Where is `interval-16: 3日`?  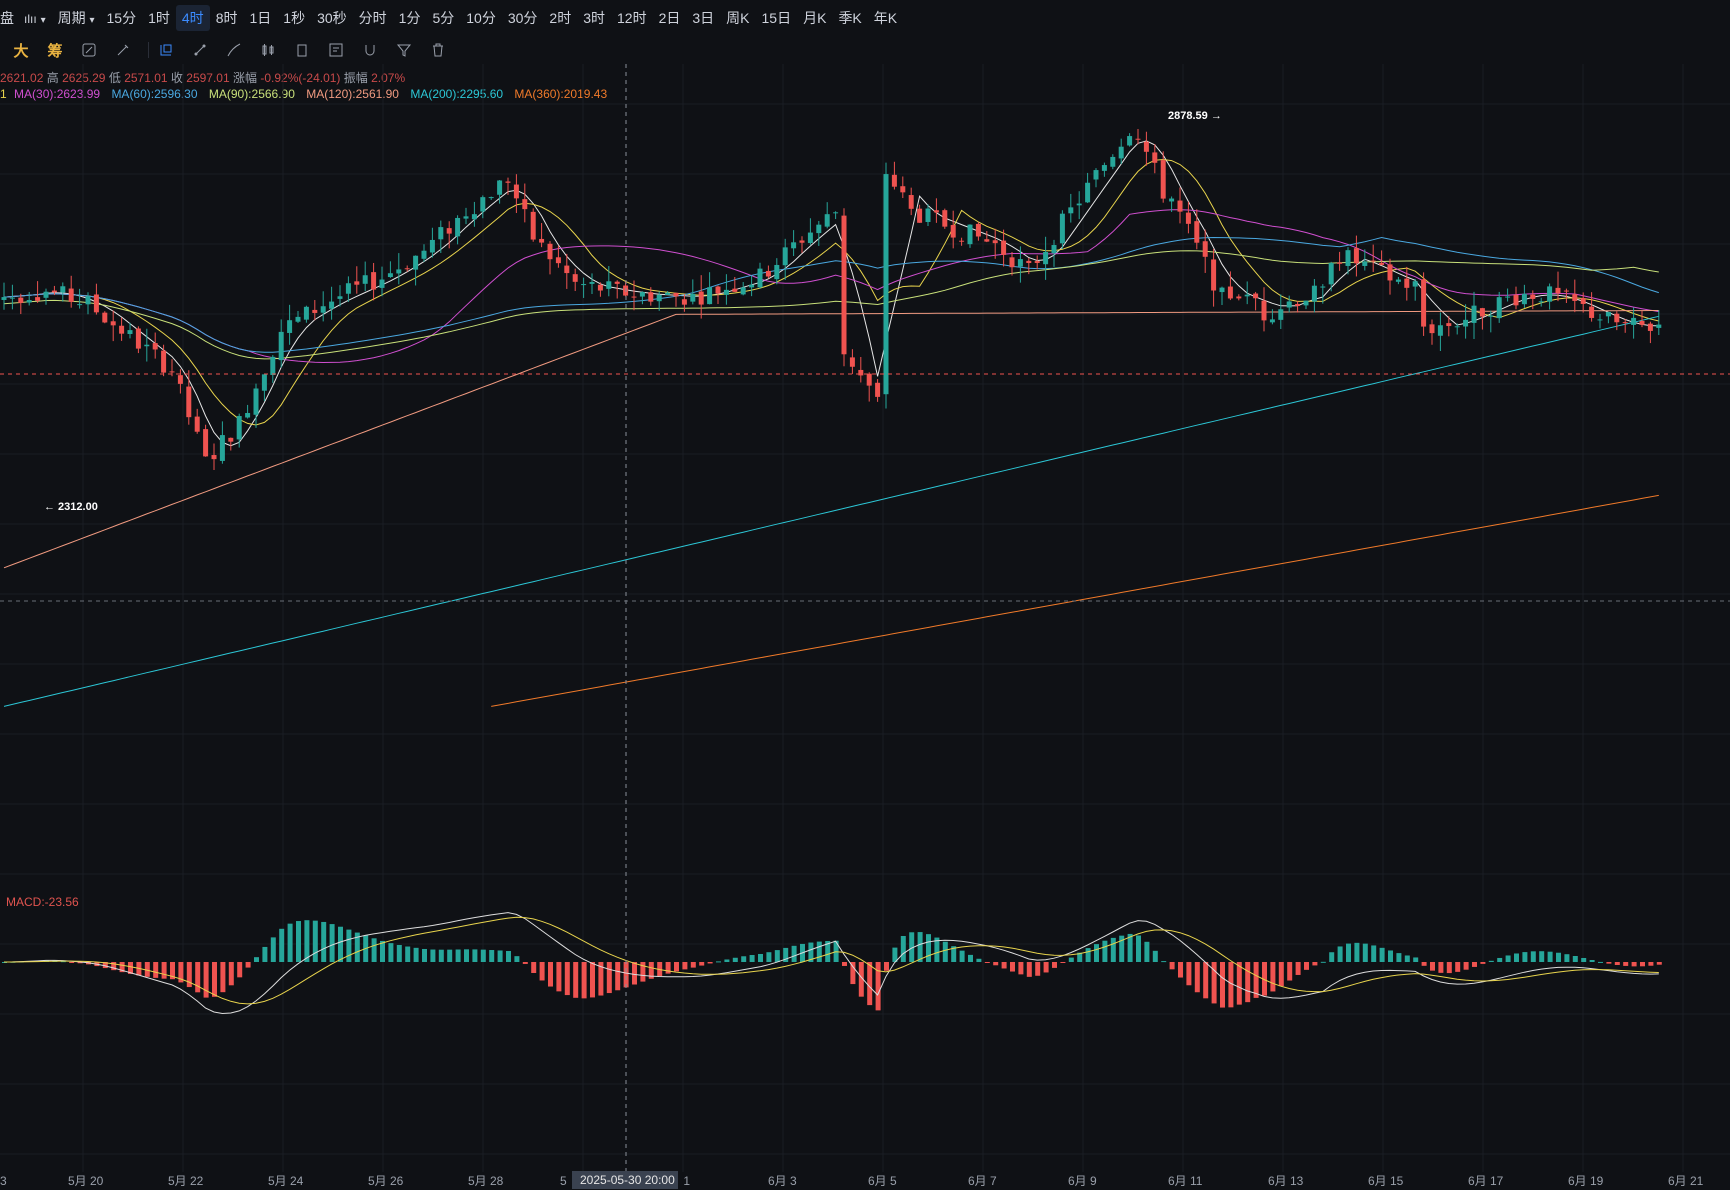 interval-16: 3日 is located at coordinates (703, 18).